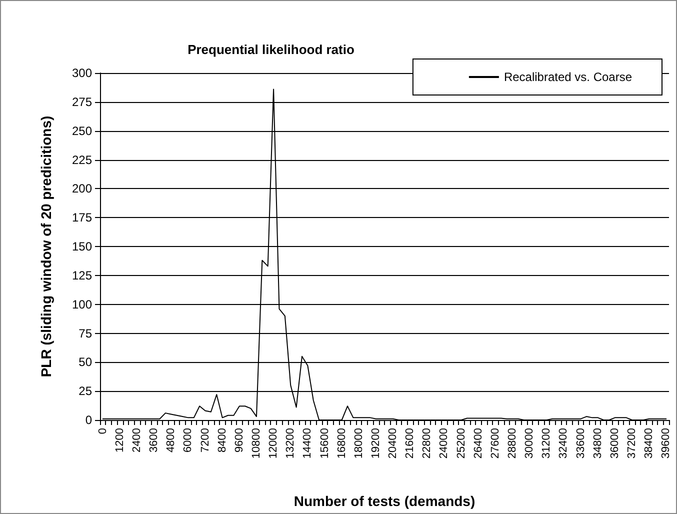  Describe the element at coordinates (82, 101) in the screenshot. I see `y-tick-label: 275` at that location.